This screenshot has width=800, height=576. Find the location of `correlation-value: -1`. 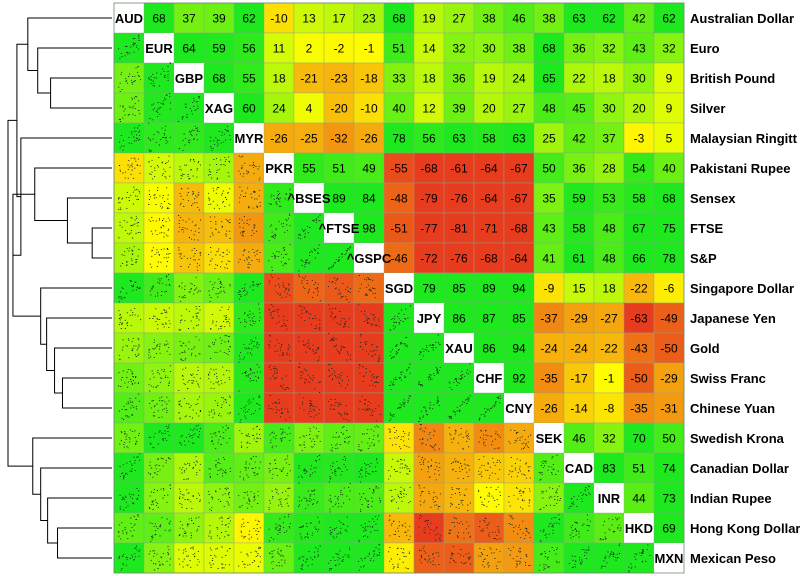

correlation-value: -1 is located at coordinates (369, 49).